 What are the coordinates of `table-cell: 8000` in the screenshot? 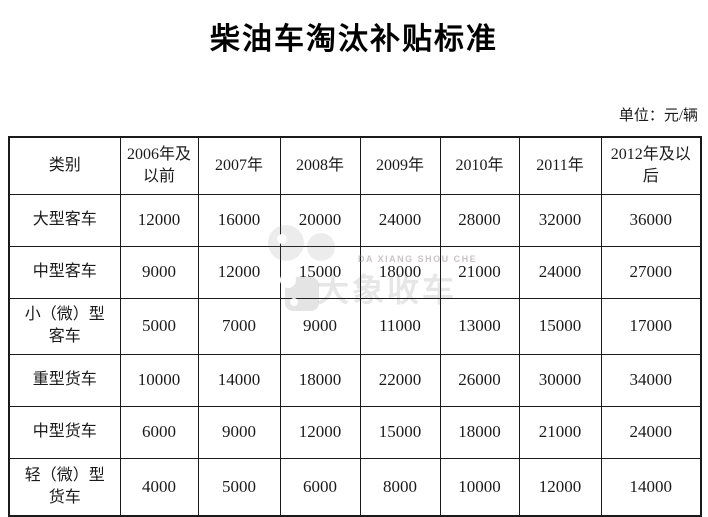 It's located at (400, 487).